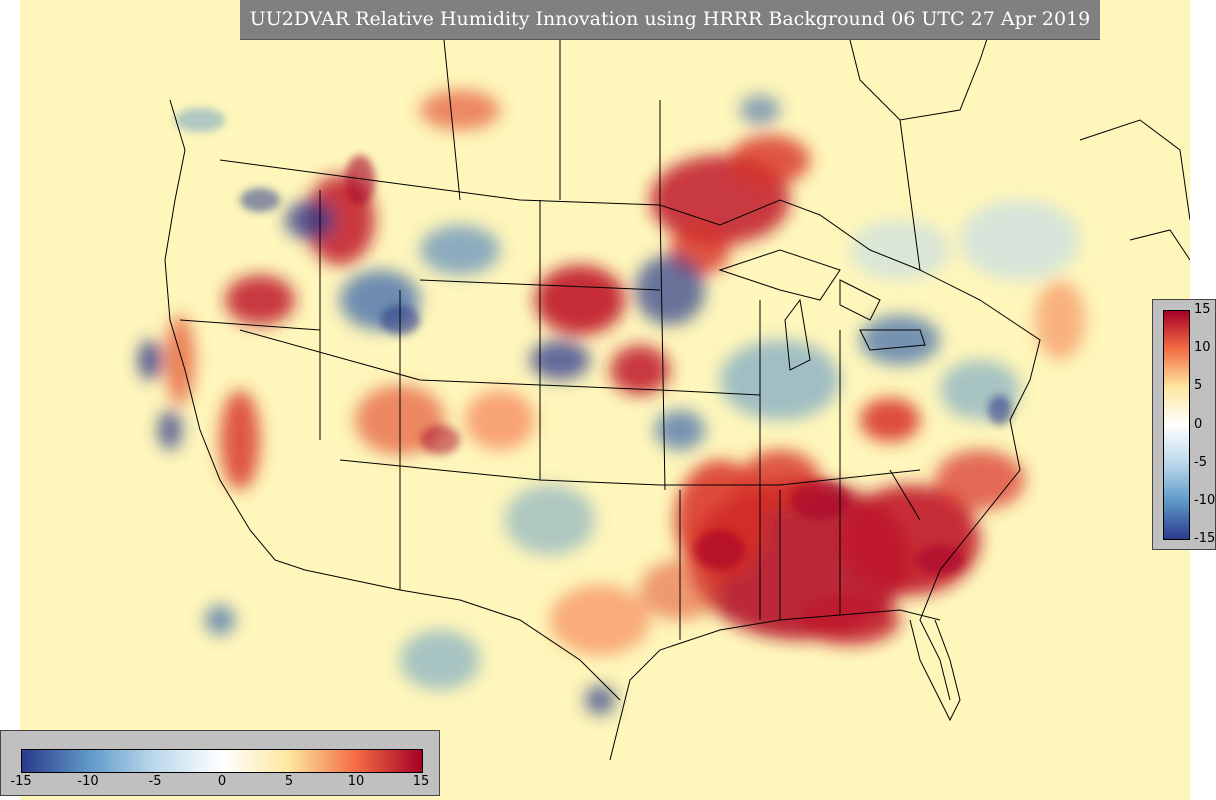 The height and width of the screenshot is (800, 1216). I want to click on colorbar-h-tick: 0, so click(222, 781).